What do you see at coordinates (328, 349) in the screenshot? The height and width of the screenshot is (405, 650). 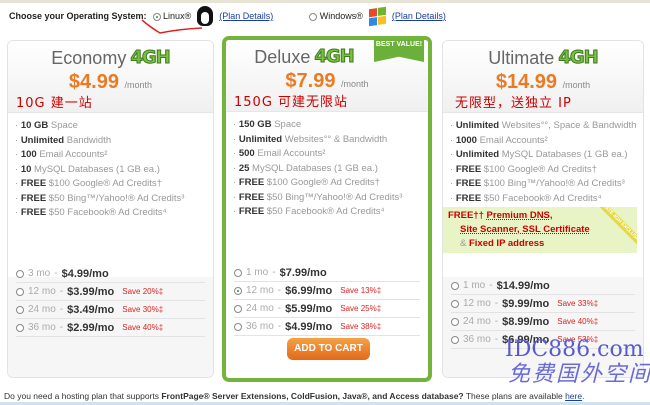 I see `add-to-cart-button: ADD TO CART` at bounding box center [328, 349].